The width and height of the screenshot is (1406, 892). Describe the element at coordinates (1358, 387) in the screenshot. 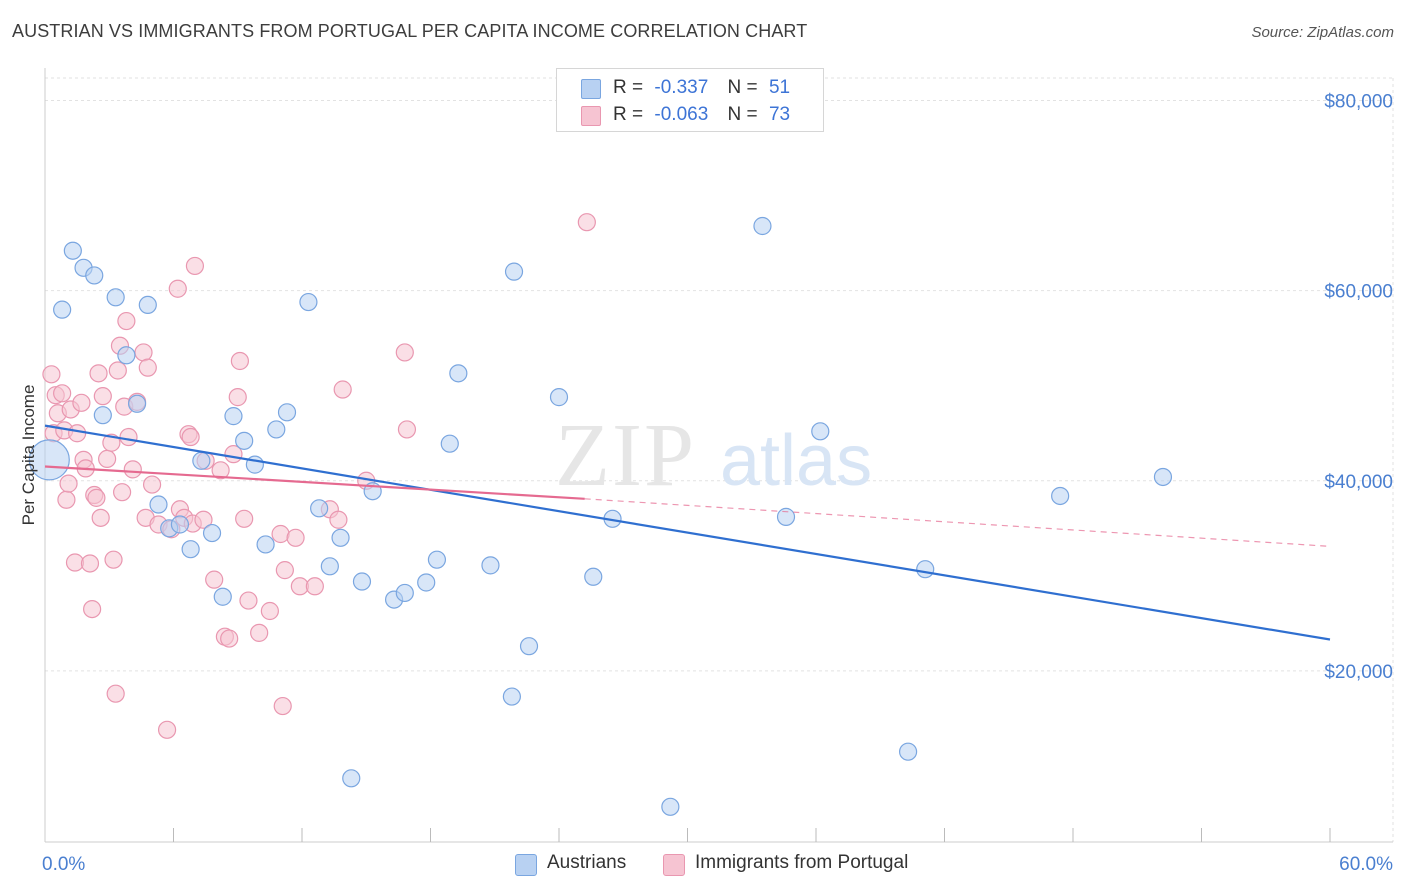

I see `y-tick-labels: $20,000 $40,000 $60,000 $80,000` at that location.